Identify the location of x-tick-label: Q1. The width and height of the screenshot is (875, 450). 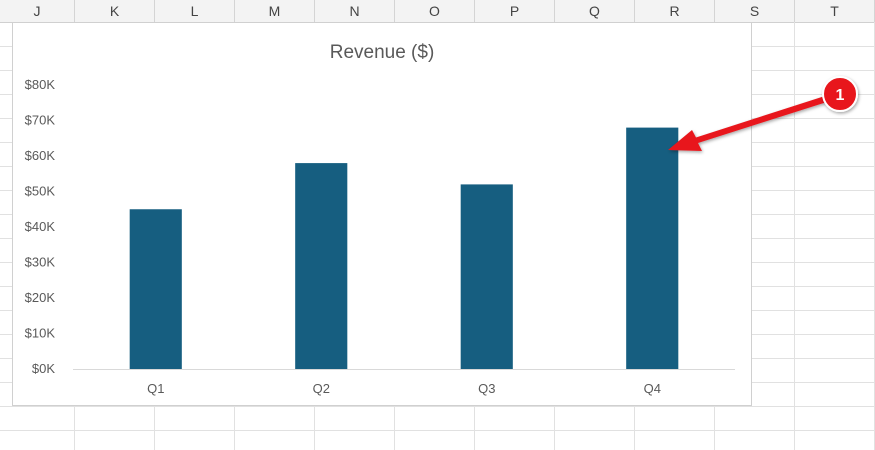
(155, 388).